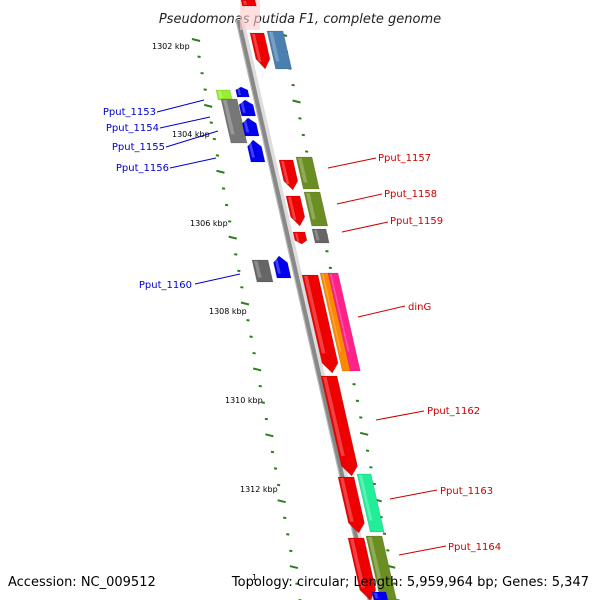 This screenshot has height=600, width=600. I want to click on gene-label-right: Pput_1158, so click(410, 194).